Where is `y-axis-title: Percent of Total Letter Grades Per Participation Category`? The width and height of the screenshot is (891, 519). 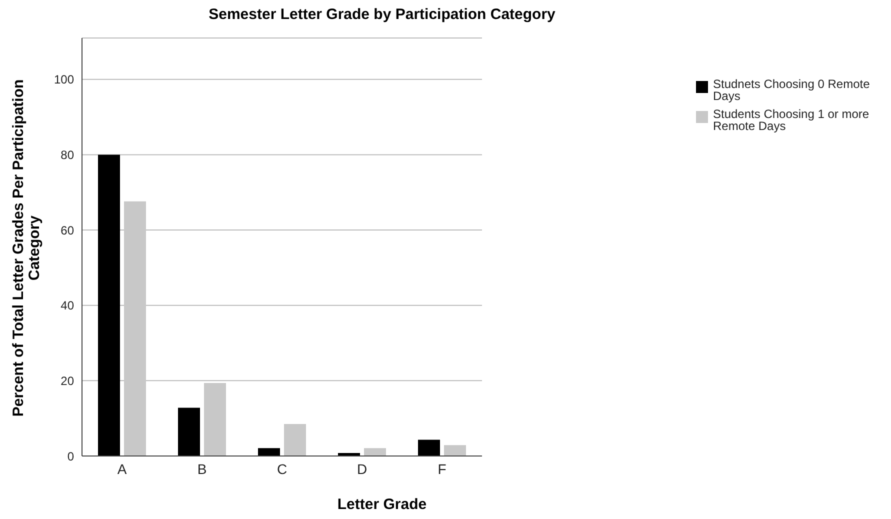 y-axis-title: Percent of Total Letter Grades Per Participation Category is located at coordinates (26, 248).